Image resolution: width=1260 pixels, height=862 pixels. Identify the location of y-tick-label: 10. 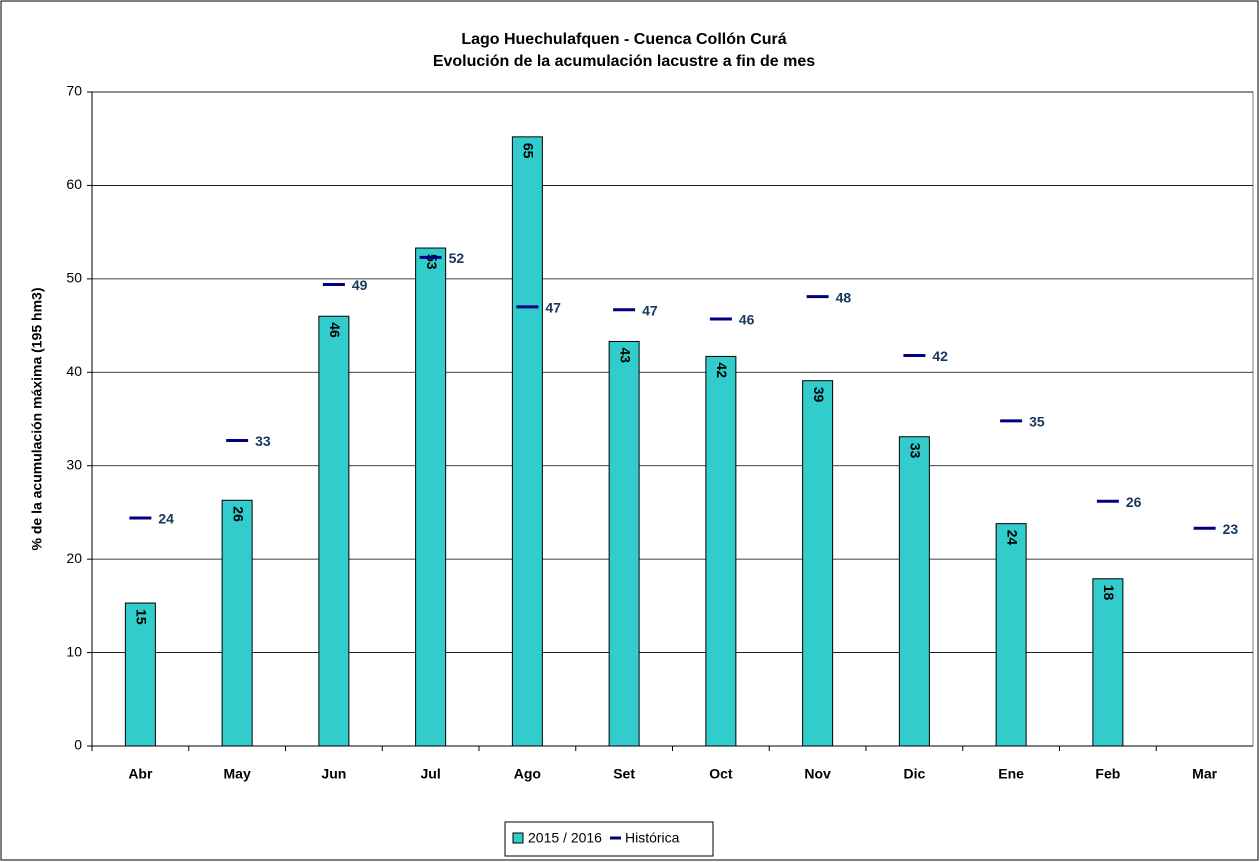
(74, 651).